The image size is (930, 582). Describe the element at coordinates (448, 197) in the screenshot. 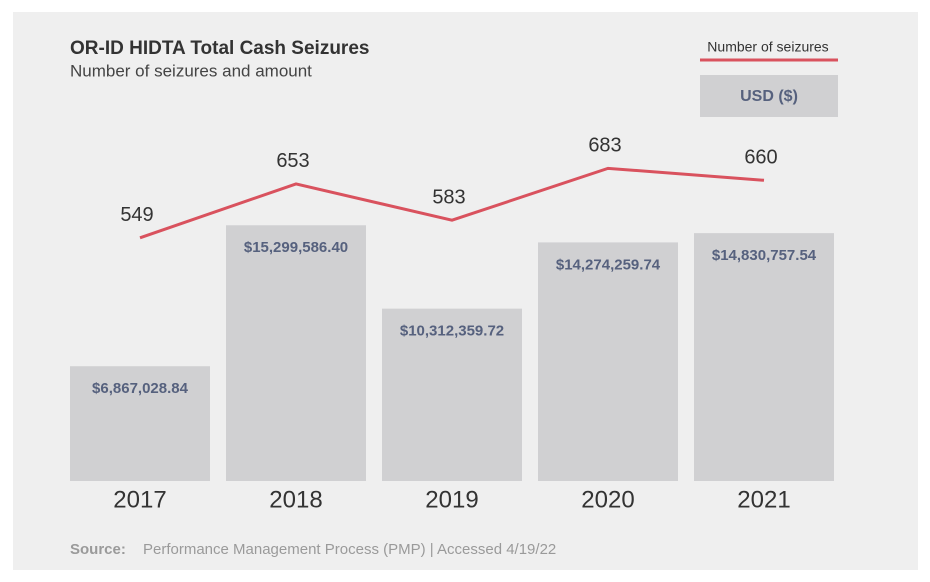

I see `line-value-label: 583` at that location.